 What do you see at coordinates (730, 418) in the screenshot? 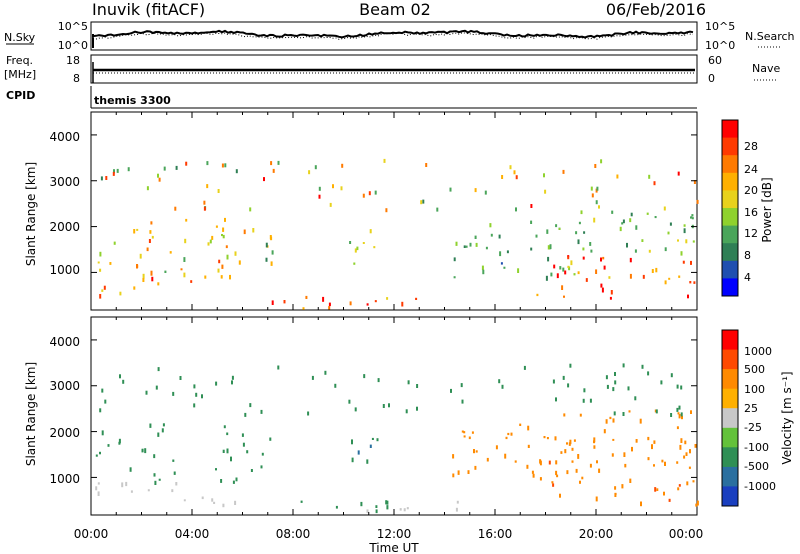
I see `velocity-colorbar-swatches` at bounding box center [730, 418].